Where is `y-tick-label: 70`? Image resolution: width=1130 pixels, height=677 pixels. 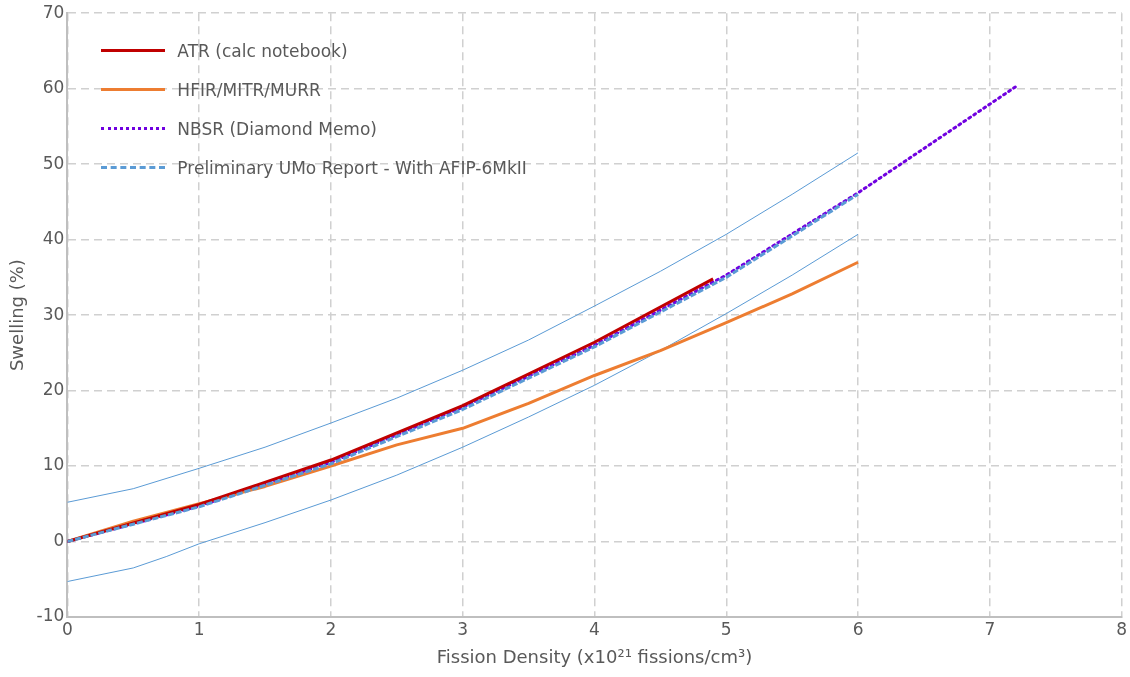 y-tick-label: 70 is located at coordinates (53, 11).